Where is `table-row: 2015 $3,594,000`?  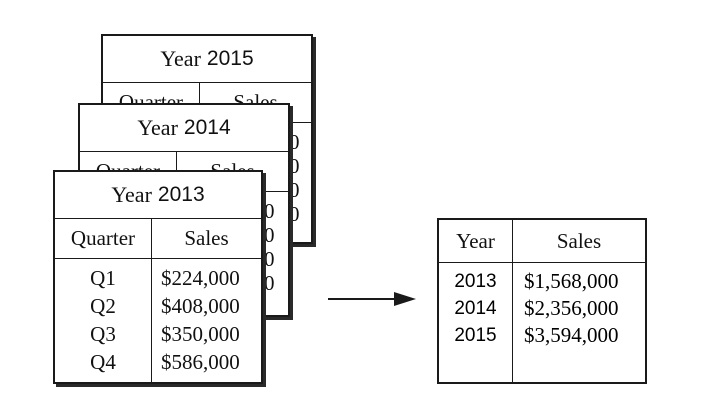 table-row: 2015 $3,594,000 is located at coordinates (542, 335).